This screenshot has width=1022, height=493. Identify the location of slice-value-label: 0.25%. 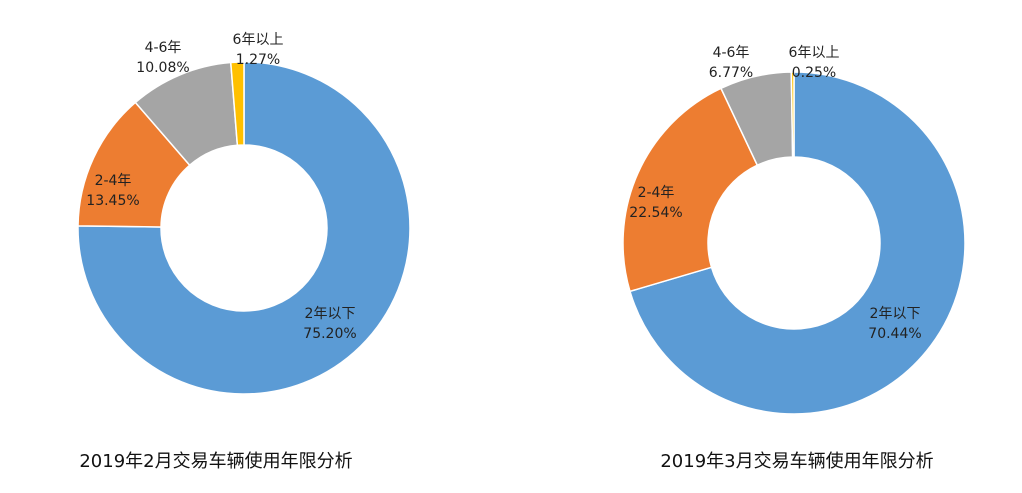
(814, 73).